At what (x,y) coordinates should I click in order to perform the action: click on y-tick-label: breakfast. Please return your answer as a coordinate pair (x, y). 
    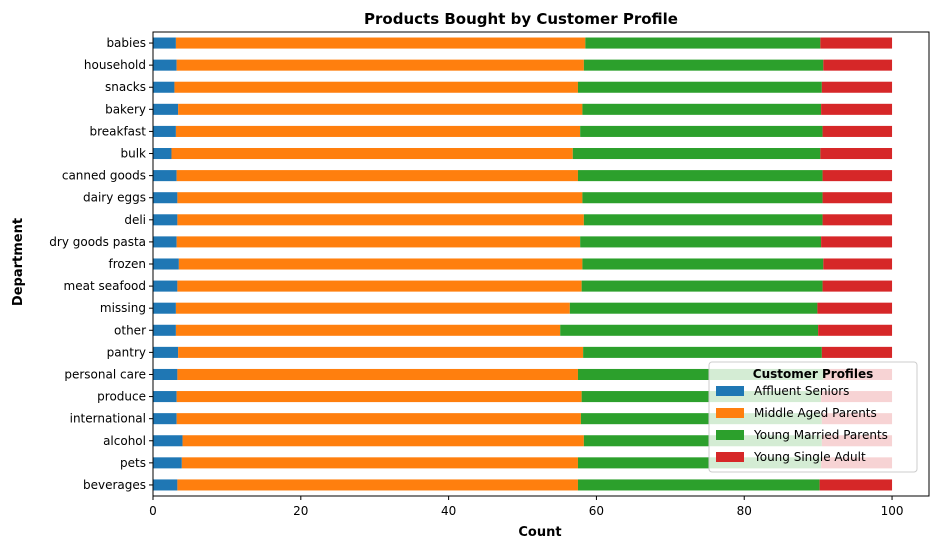
    Looking at the image, I should click on (117, 131).